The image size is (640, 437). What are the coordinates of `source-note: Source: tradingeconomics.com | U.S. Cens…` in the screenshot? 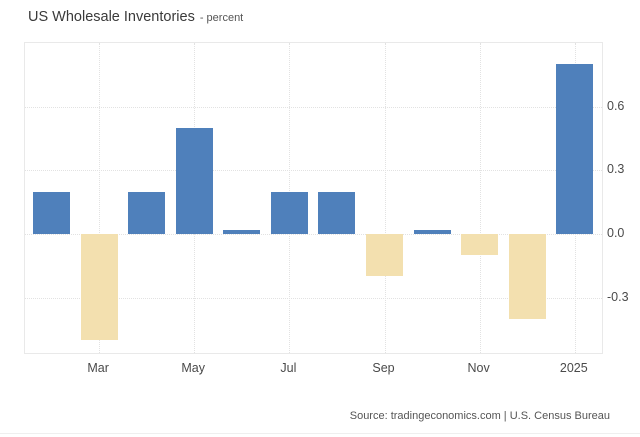 It's located at (479, 416).